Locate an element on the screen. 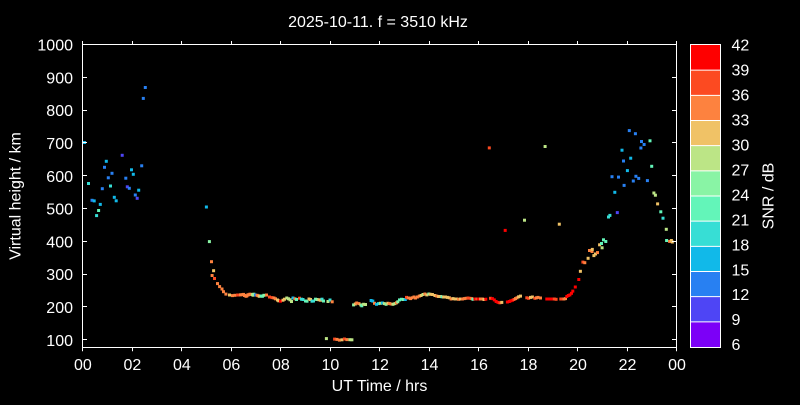  svg-text: 1000 is located at coordinates (55, 46).